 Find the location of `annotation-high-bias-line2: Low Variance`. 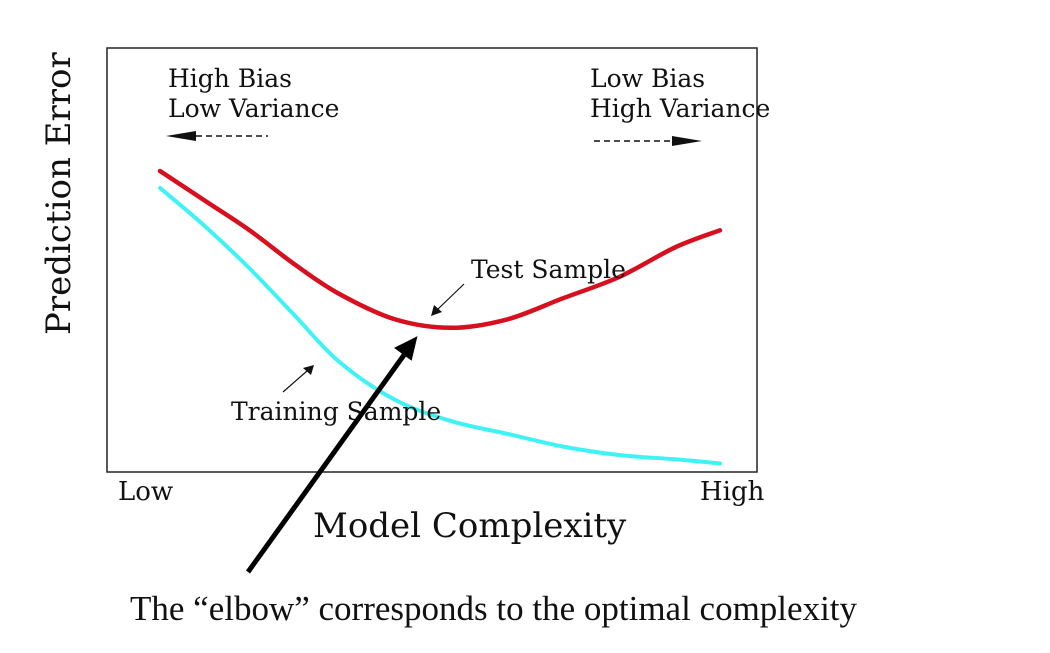

annotation-high-bias-line2: Low Variance is located at coordinates (253, 108).